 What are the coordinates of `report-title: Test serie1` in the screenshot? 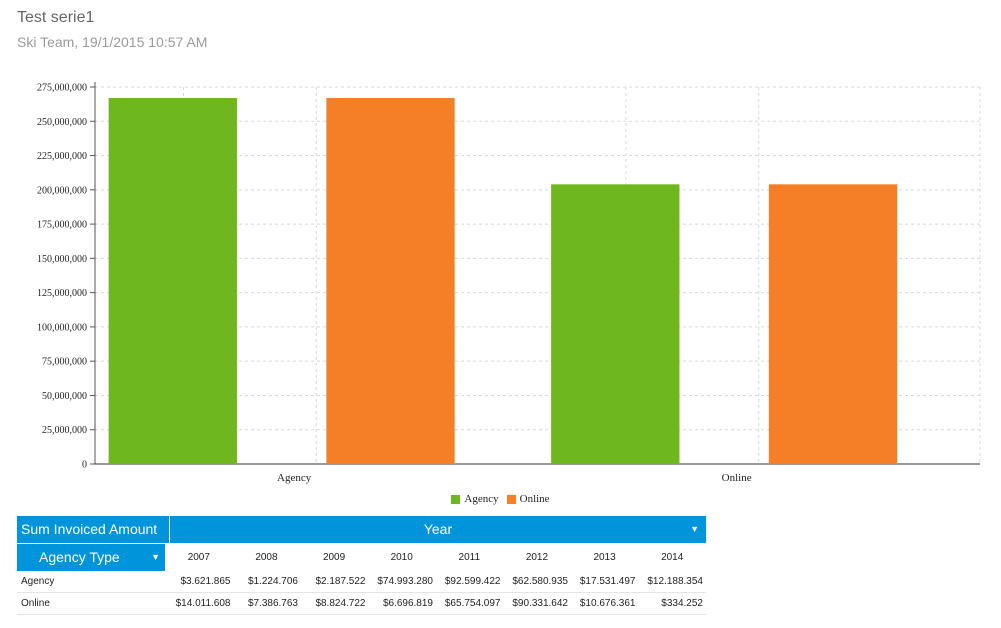 It's located at (56, 17).